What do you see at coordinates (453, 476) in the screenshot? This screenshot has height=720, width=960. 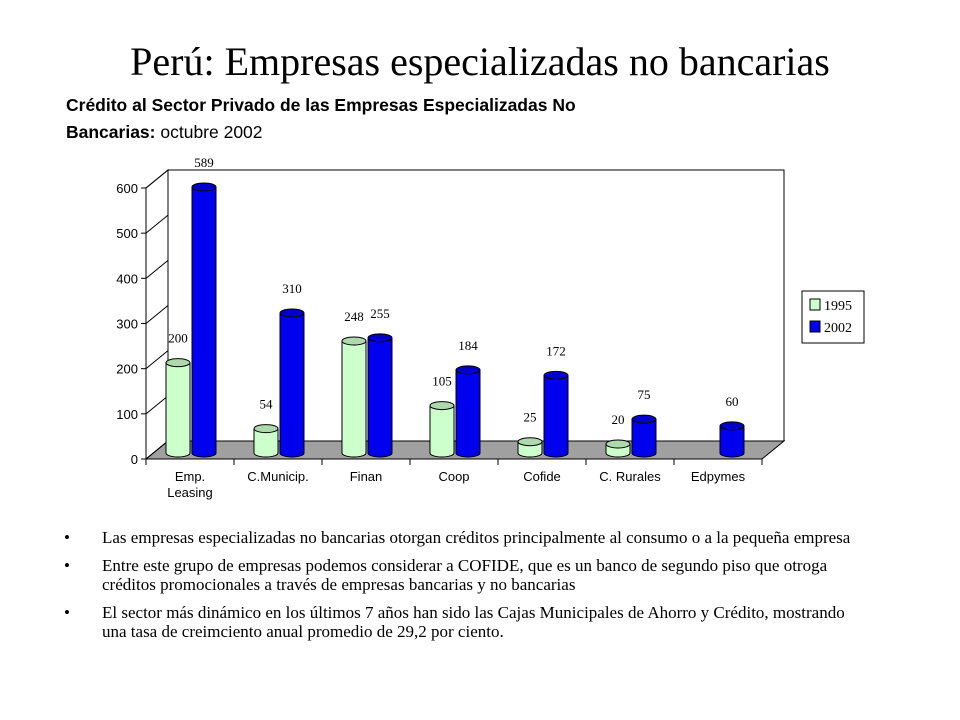 I see `x-tick-label: Coop` at bounding box center [453, 476].